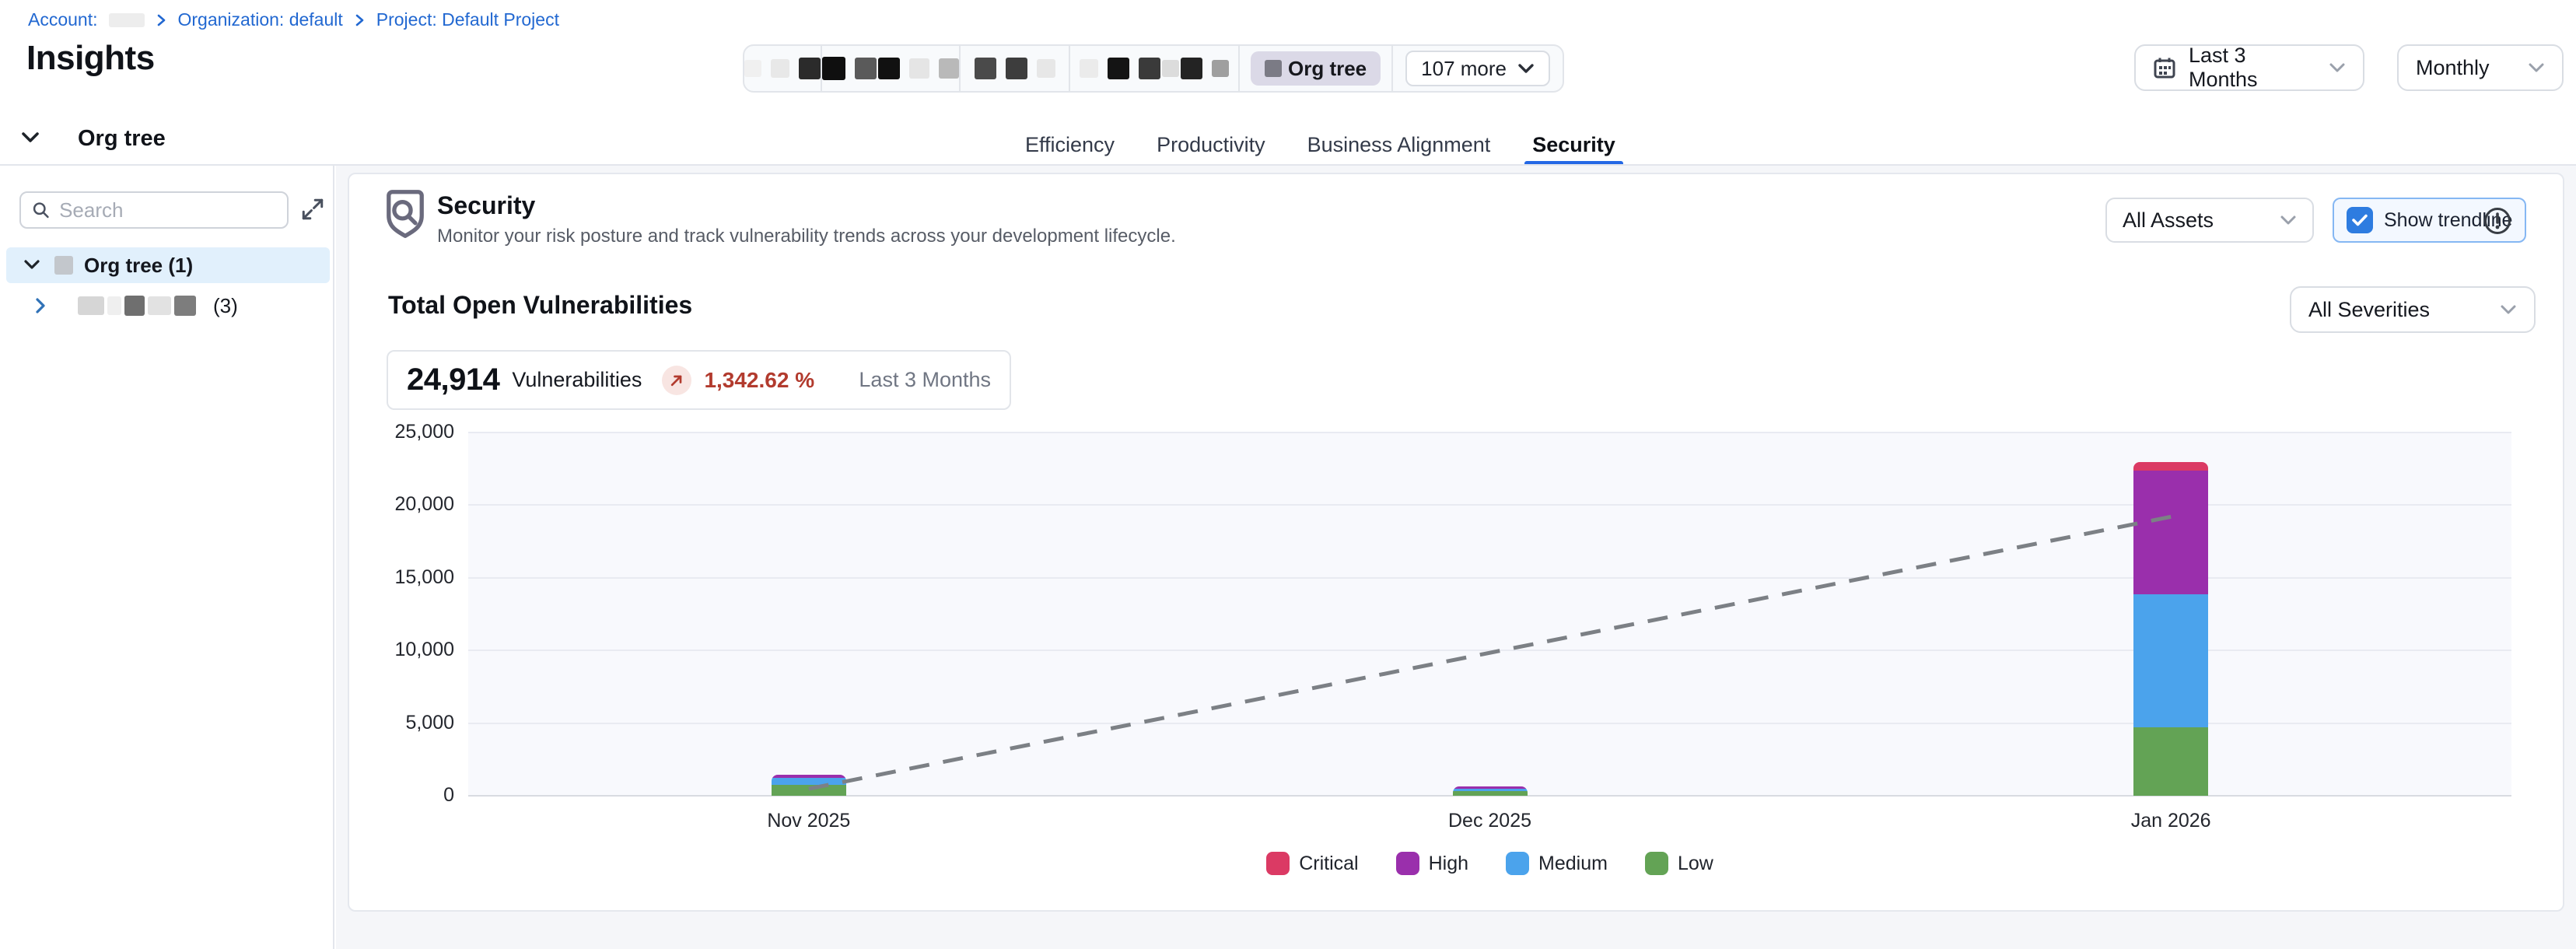  What do you see at coordinates (454, 380) in the screenshot?
I see `stat-value: 24,914` at bounding box center [454, 380].